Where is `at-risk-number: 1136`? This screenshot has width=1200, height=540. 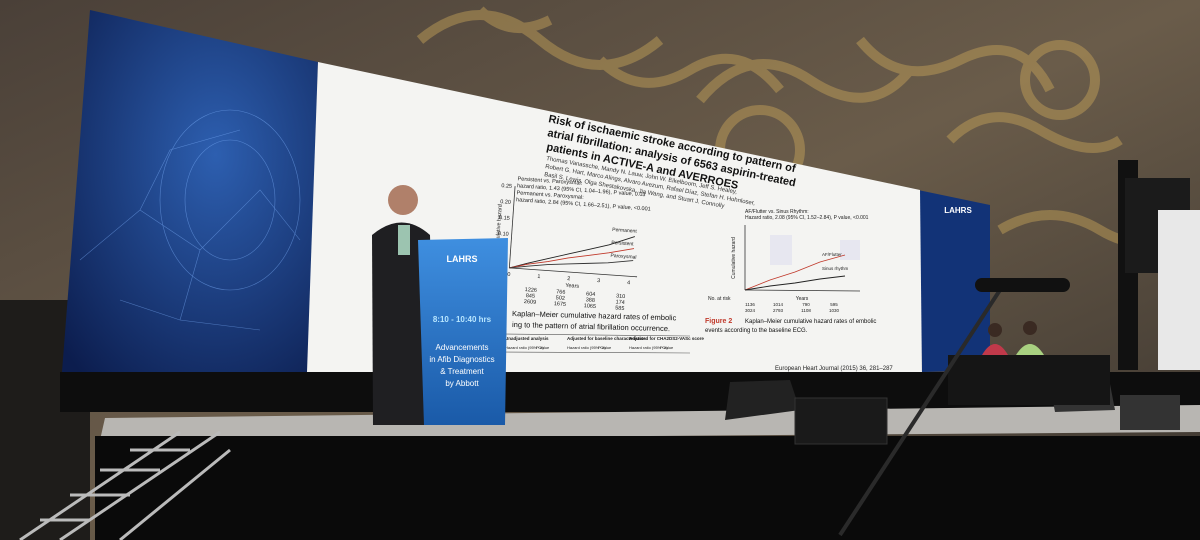
at-risk-number: 1136 is located at coordinates (750, 304).